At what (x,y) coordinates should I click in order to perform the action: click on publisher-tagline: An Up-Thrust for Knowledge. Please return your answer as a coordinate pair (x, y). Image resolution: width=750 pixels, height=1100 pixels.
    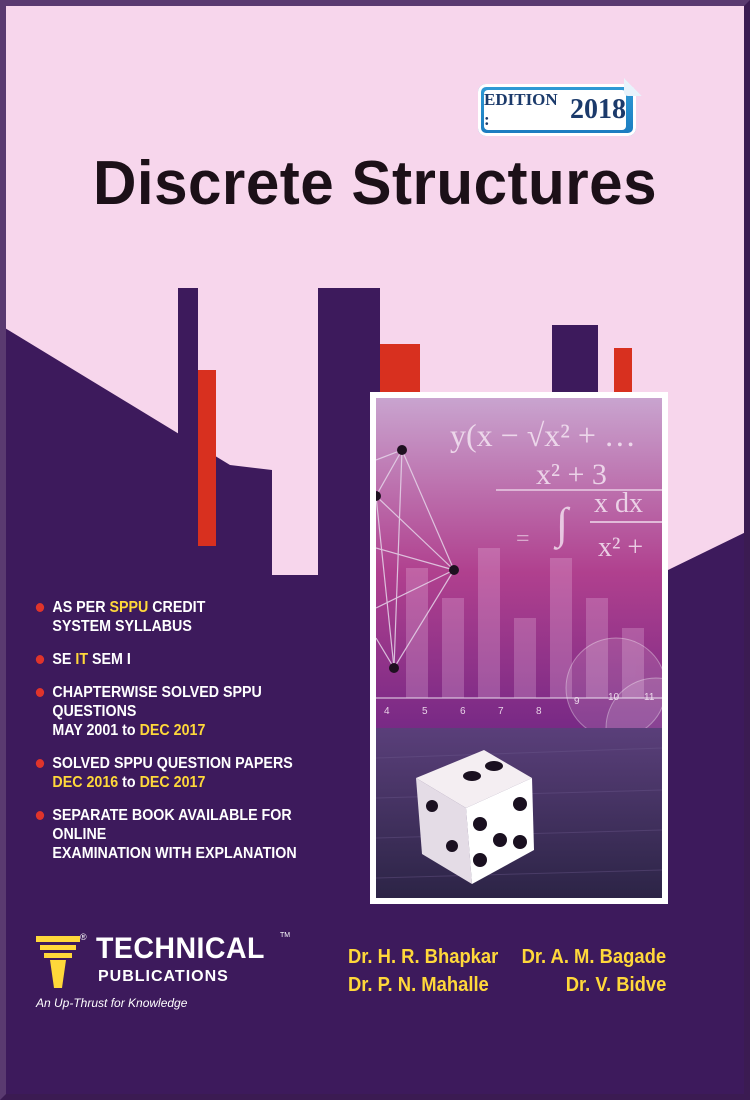
    Looking at the image, I should click on (112, 1003).